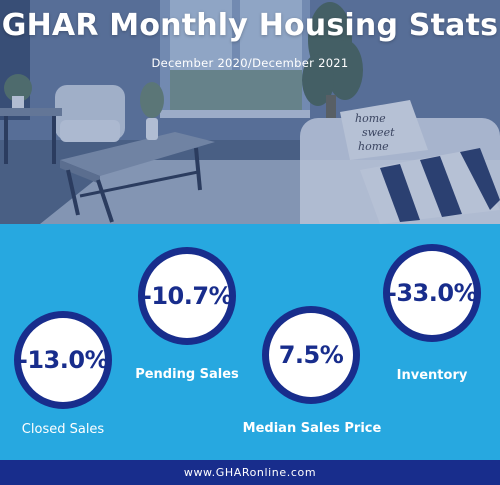  Describe the element at coordinates (250, 63) in the screenshot. I see `page-subtitle: December 2020/December 2021` at that location.